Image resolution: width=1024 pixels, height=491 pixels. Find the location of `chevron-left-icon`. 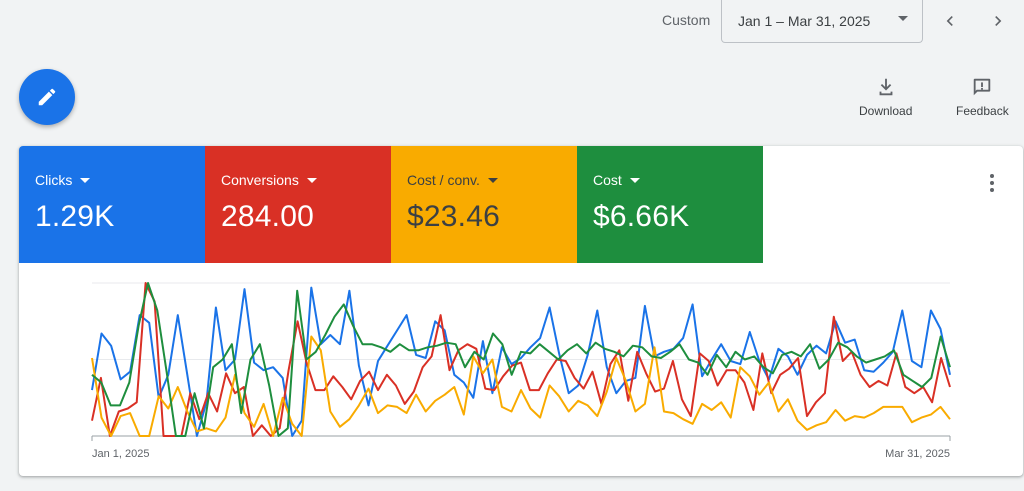

chevron-left-icon is located at coordinates (949, 21).